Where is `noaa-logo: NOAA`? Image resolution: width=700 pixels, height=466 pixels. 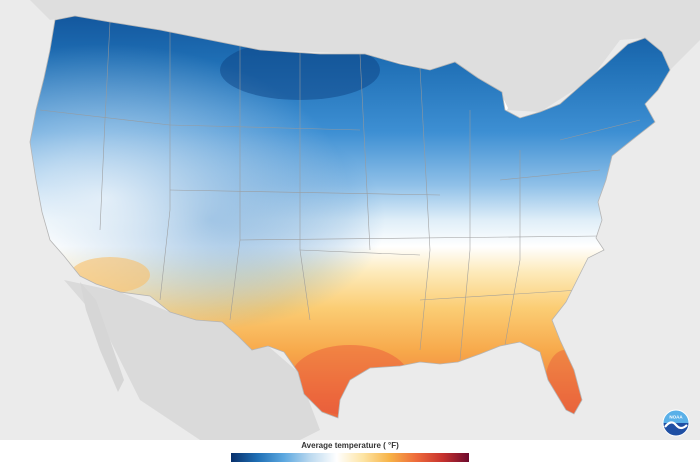 noaa-logo: NOAA is located at coordinates (676, 423).